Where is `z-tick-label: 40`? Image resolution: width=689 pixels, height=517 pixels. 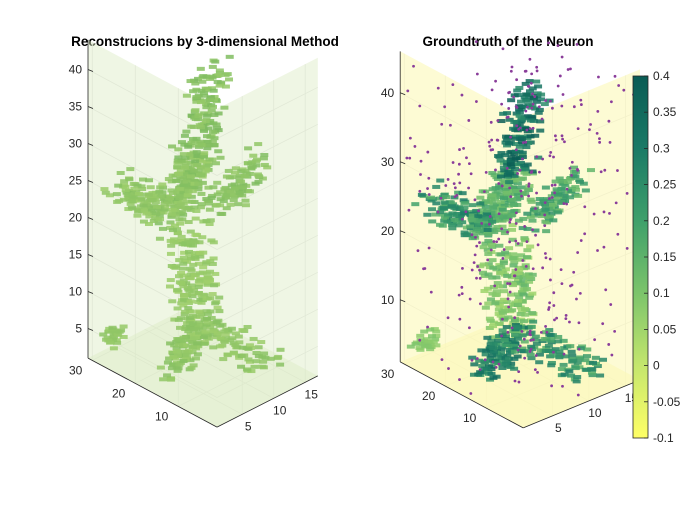 z-tick-label: 40 is located at coordinates (388, 93).